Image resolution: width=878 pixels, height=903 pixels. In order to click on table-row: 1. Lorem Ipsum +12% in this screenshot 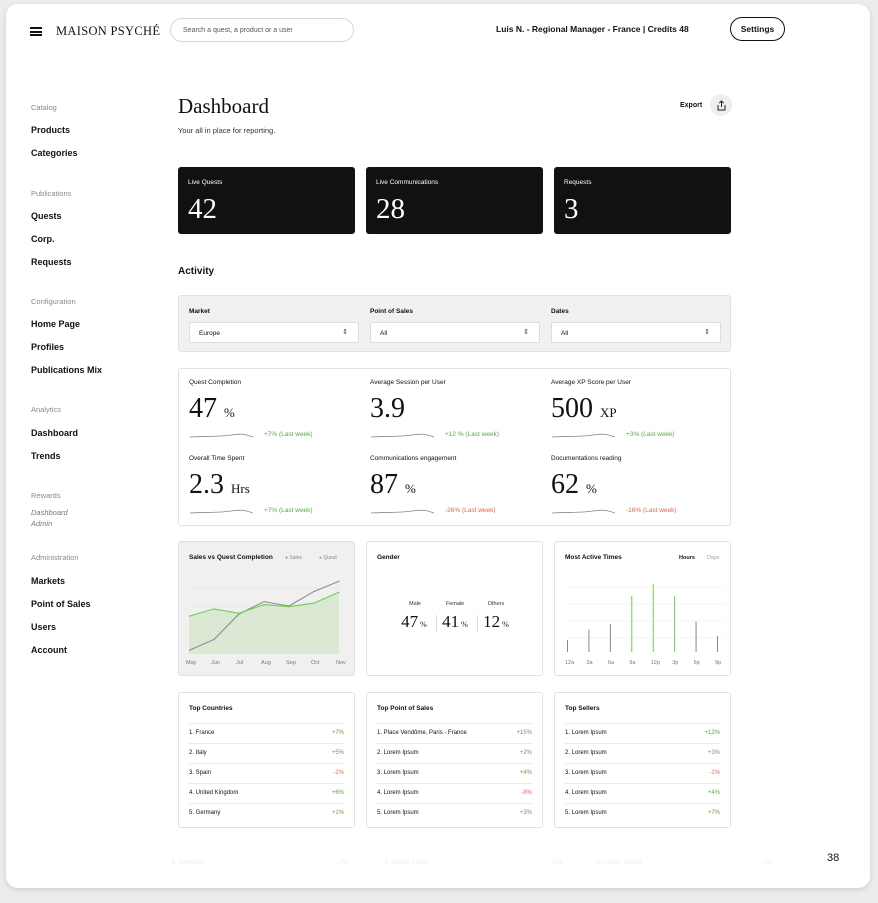, I will do `click(642, 733)`.